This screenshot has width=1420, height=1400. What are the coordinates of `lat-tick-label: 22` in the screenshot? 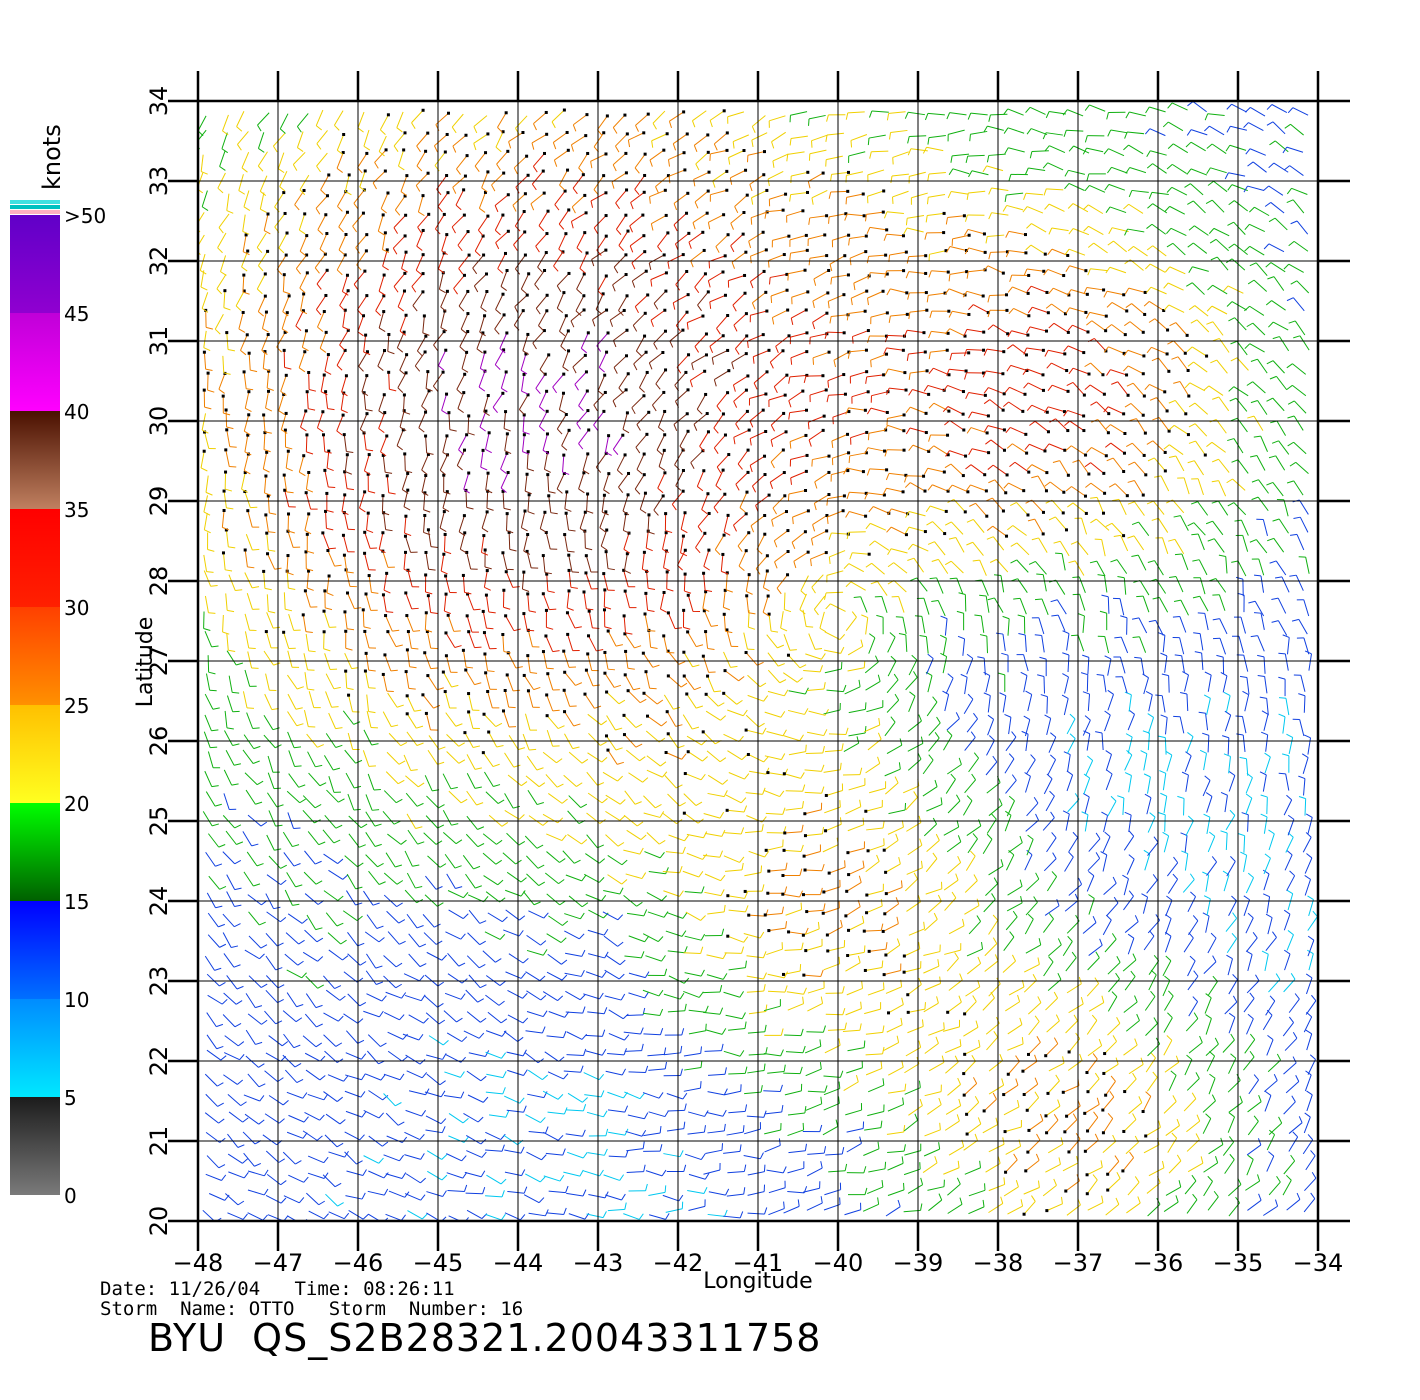 It's located at (159, 1061).